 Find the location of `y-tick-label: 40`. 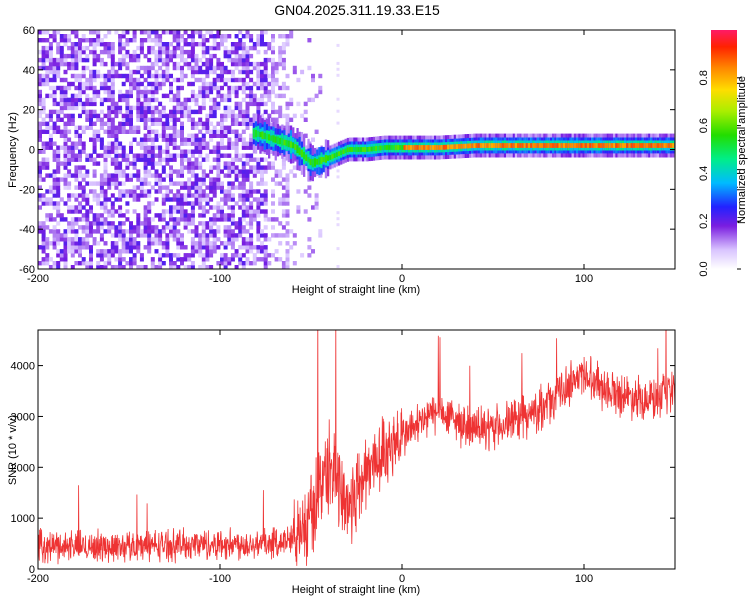

y-tick-label: 40 is located at coordinates (29, 71).